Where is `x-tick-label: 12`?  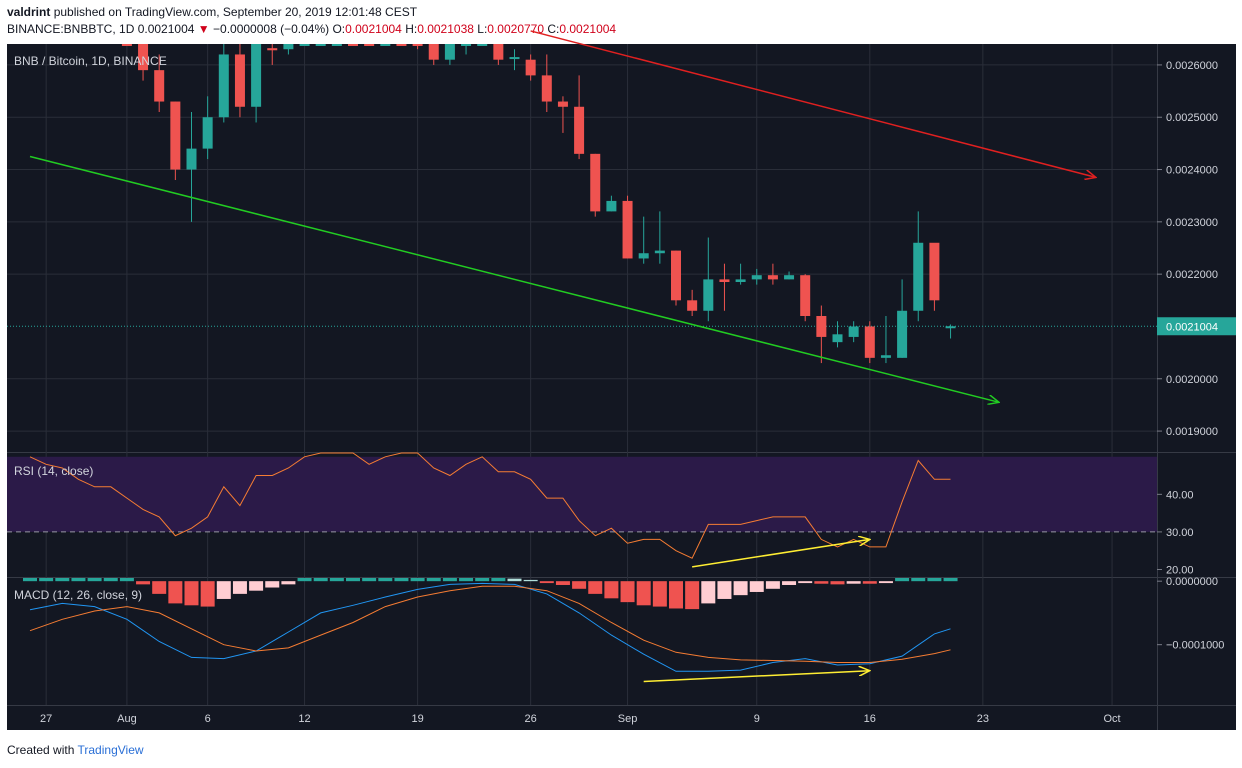
x-tick-label: 12 is located at coordinates (304, 719).